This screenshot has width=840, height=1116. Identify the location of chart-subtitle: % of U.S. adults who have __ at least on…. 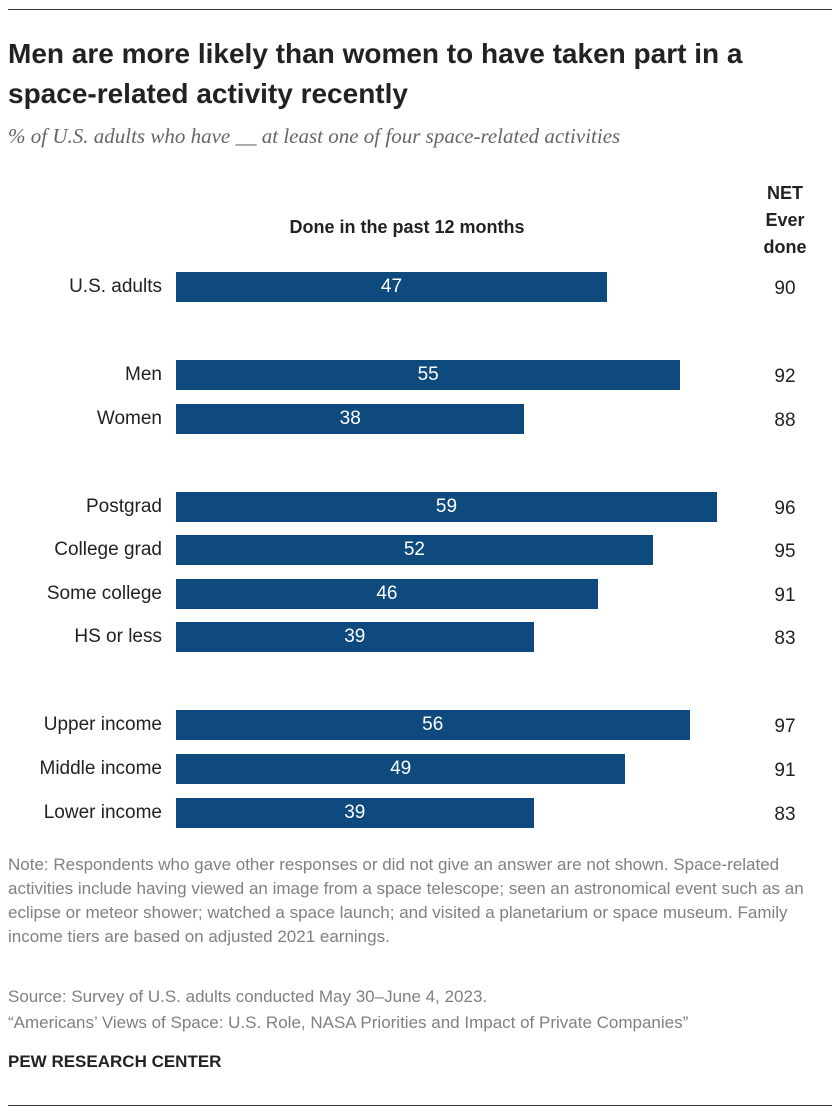
(314, 136).